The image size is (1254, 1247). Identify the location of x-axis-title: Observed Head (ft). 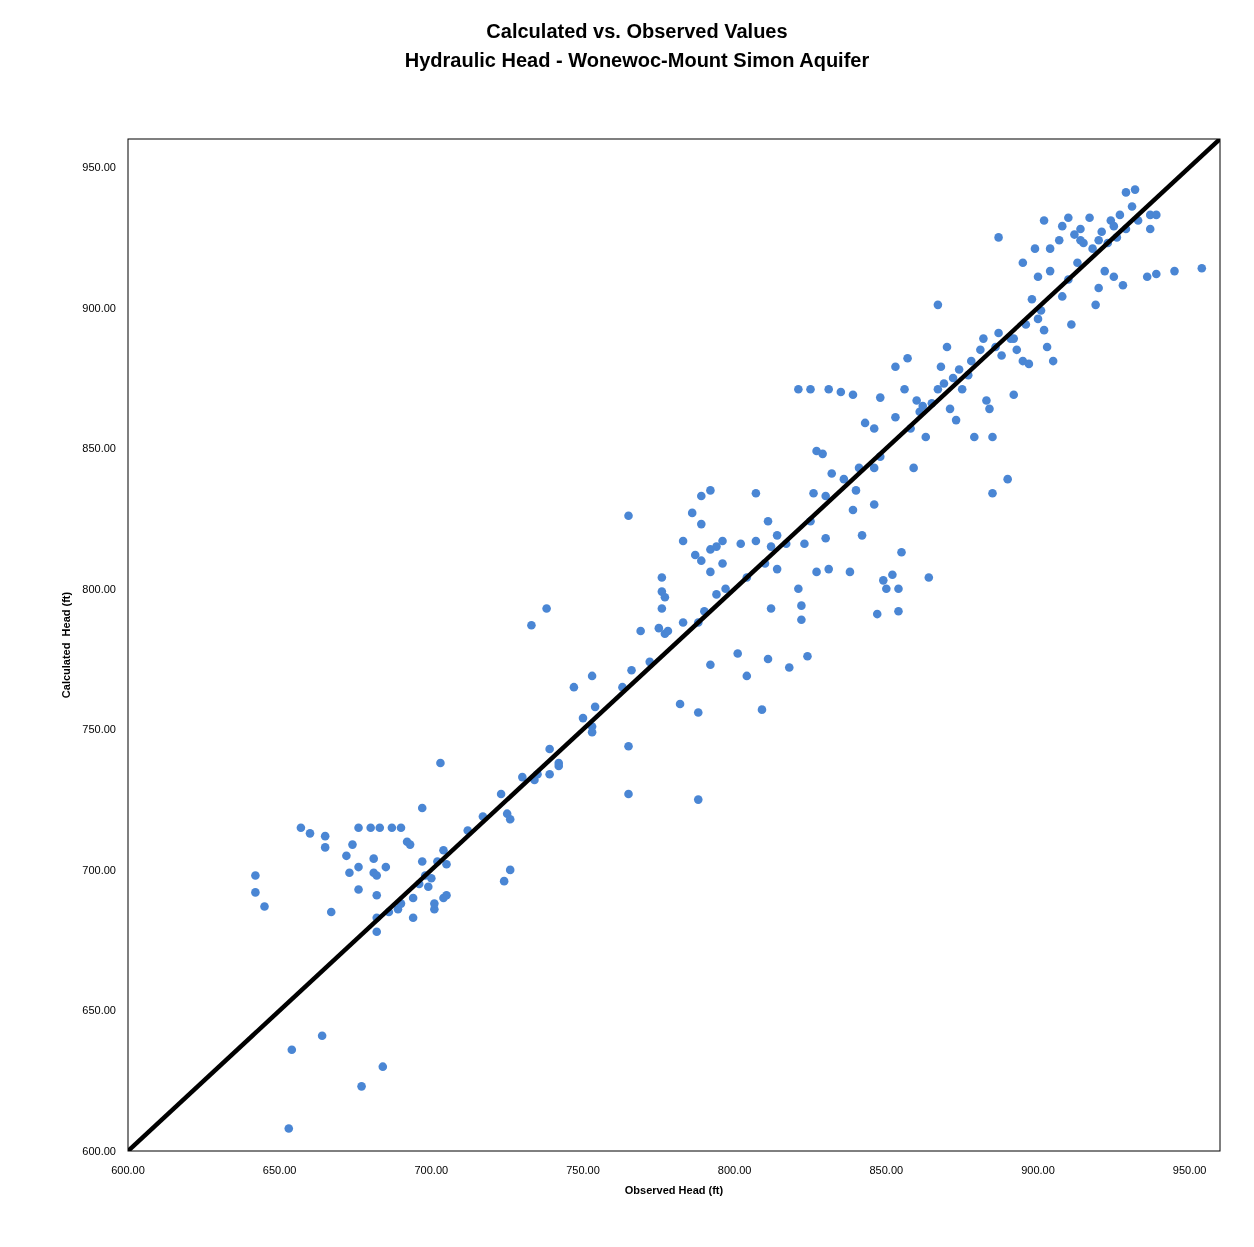
(674, 1190).